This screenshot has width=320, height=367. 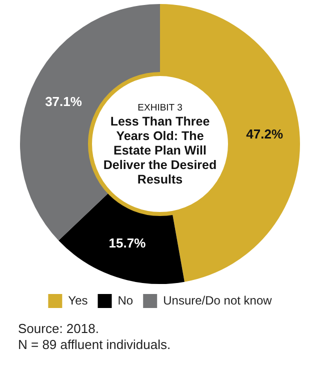 What do you see at coordinates (126, 300) in the screenshot?
I see `legend-label: No` at bounding box center [126, 300].